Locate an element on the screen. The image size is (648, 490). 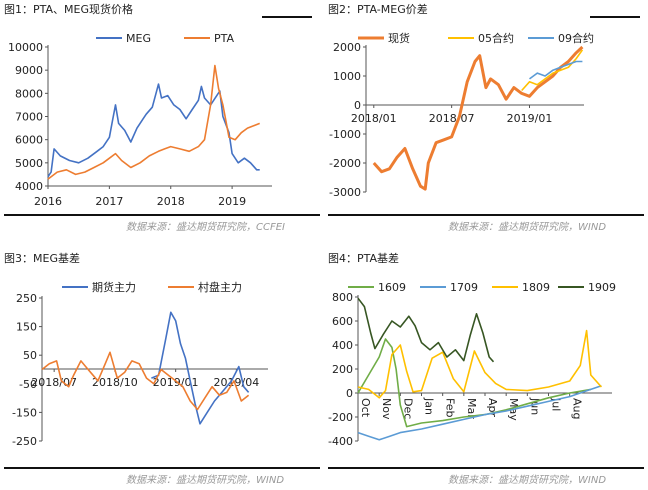
x-tick-label: 2016 is located at coordinates (48, 201).